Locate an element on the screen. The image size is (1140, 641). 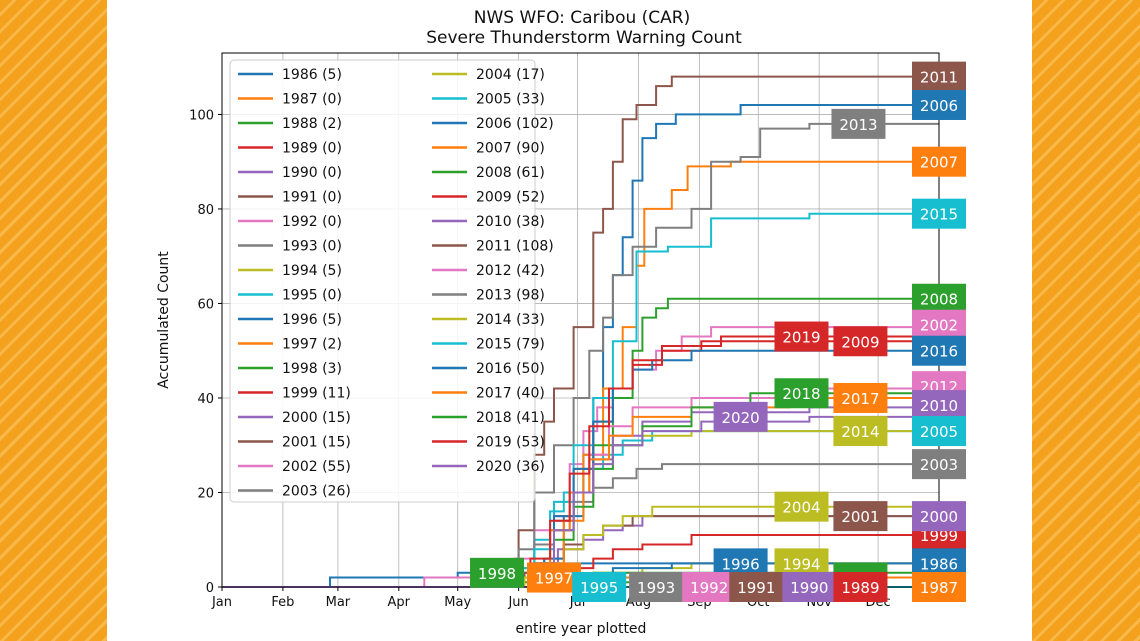
end-label-text: 2013 is located at coordinates (858, 125).